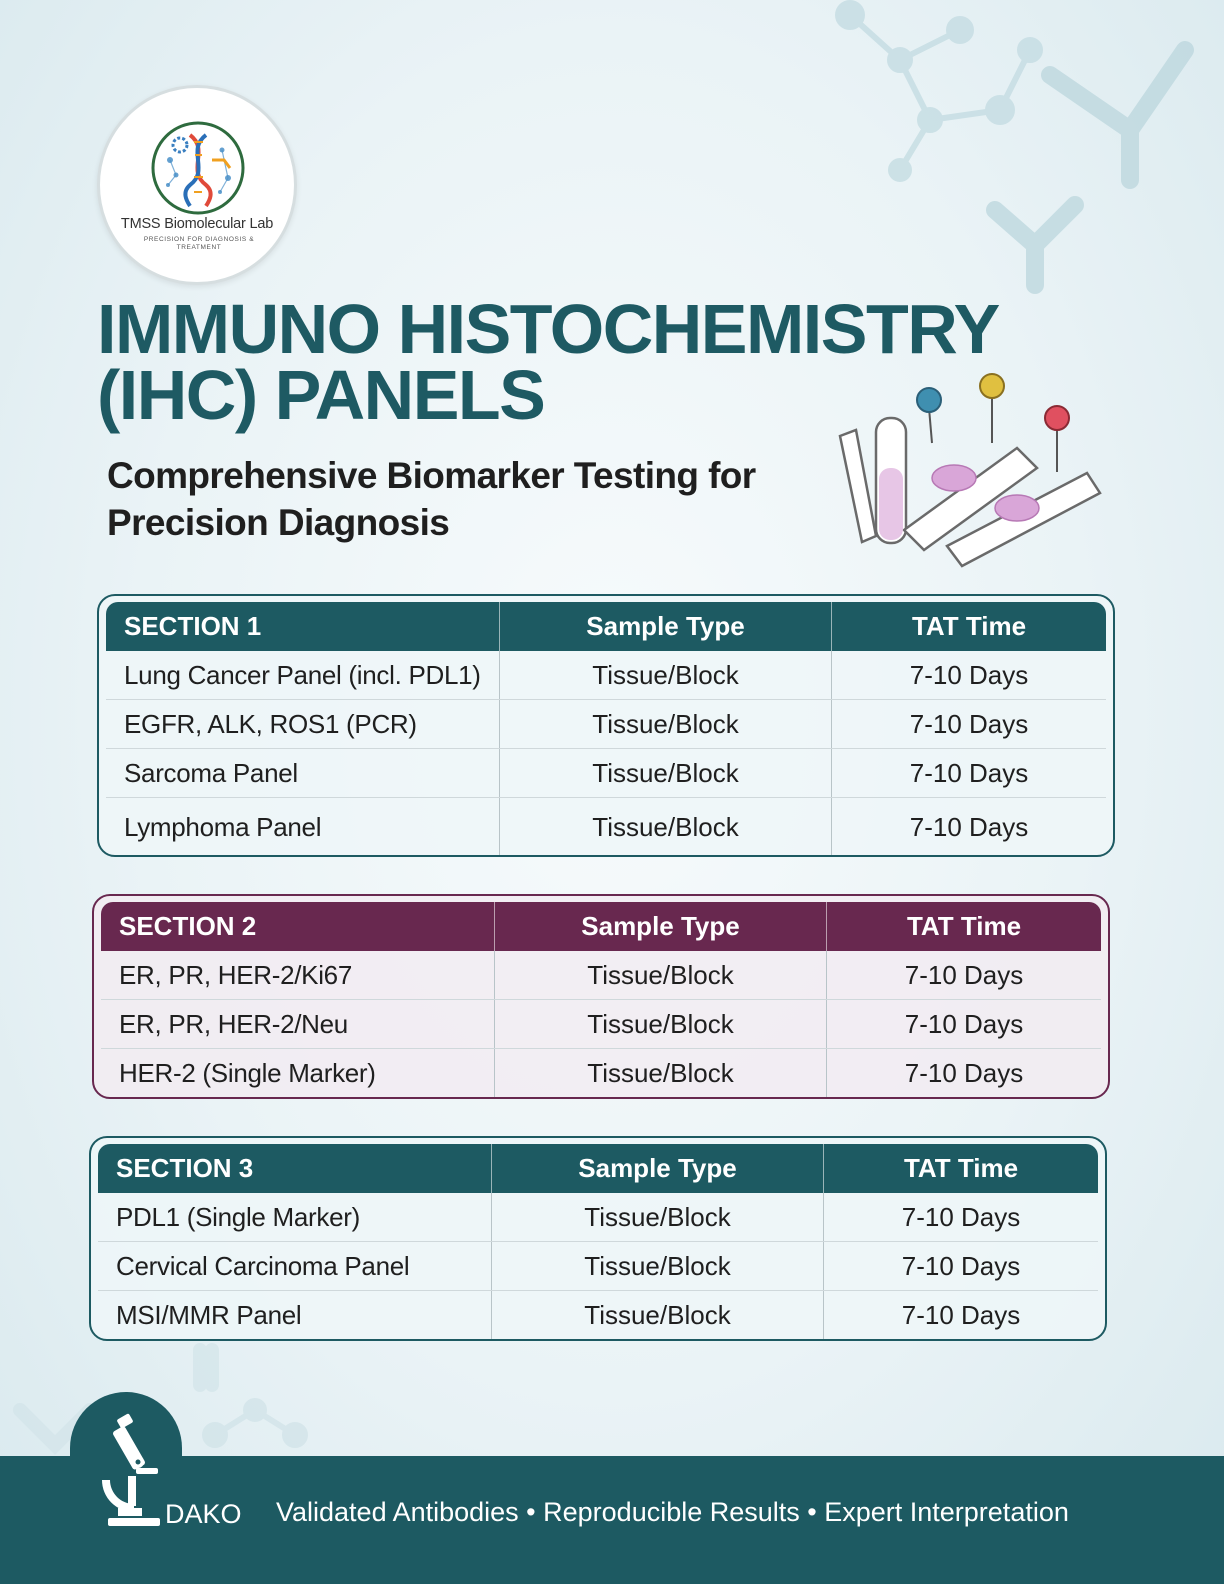  Describe the element at coordinates (295, 1168) in the screenshot. I see `section-name: SECTION 3` at that location.